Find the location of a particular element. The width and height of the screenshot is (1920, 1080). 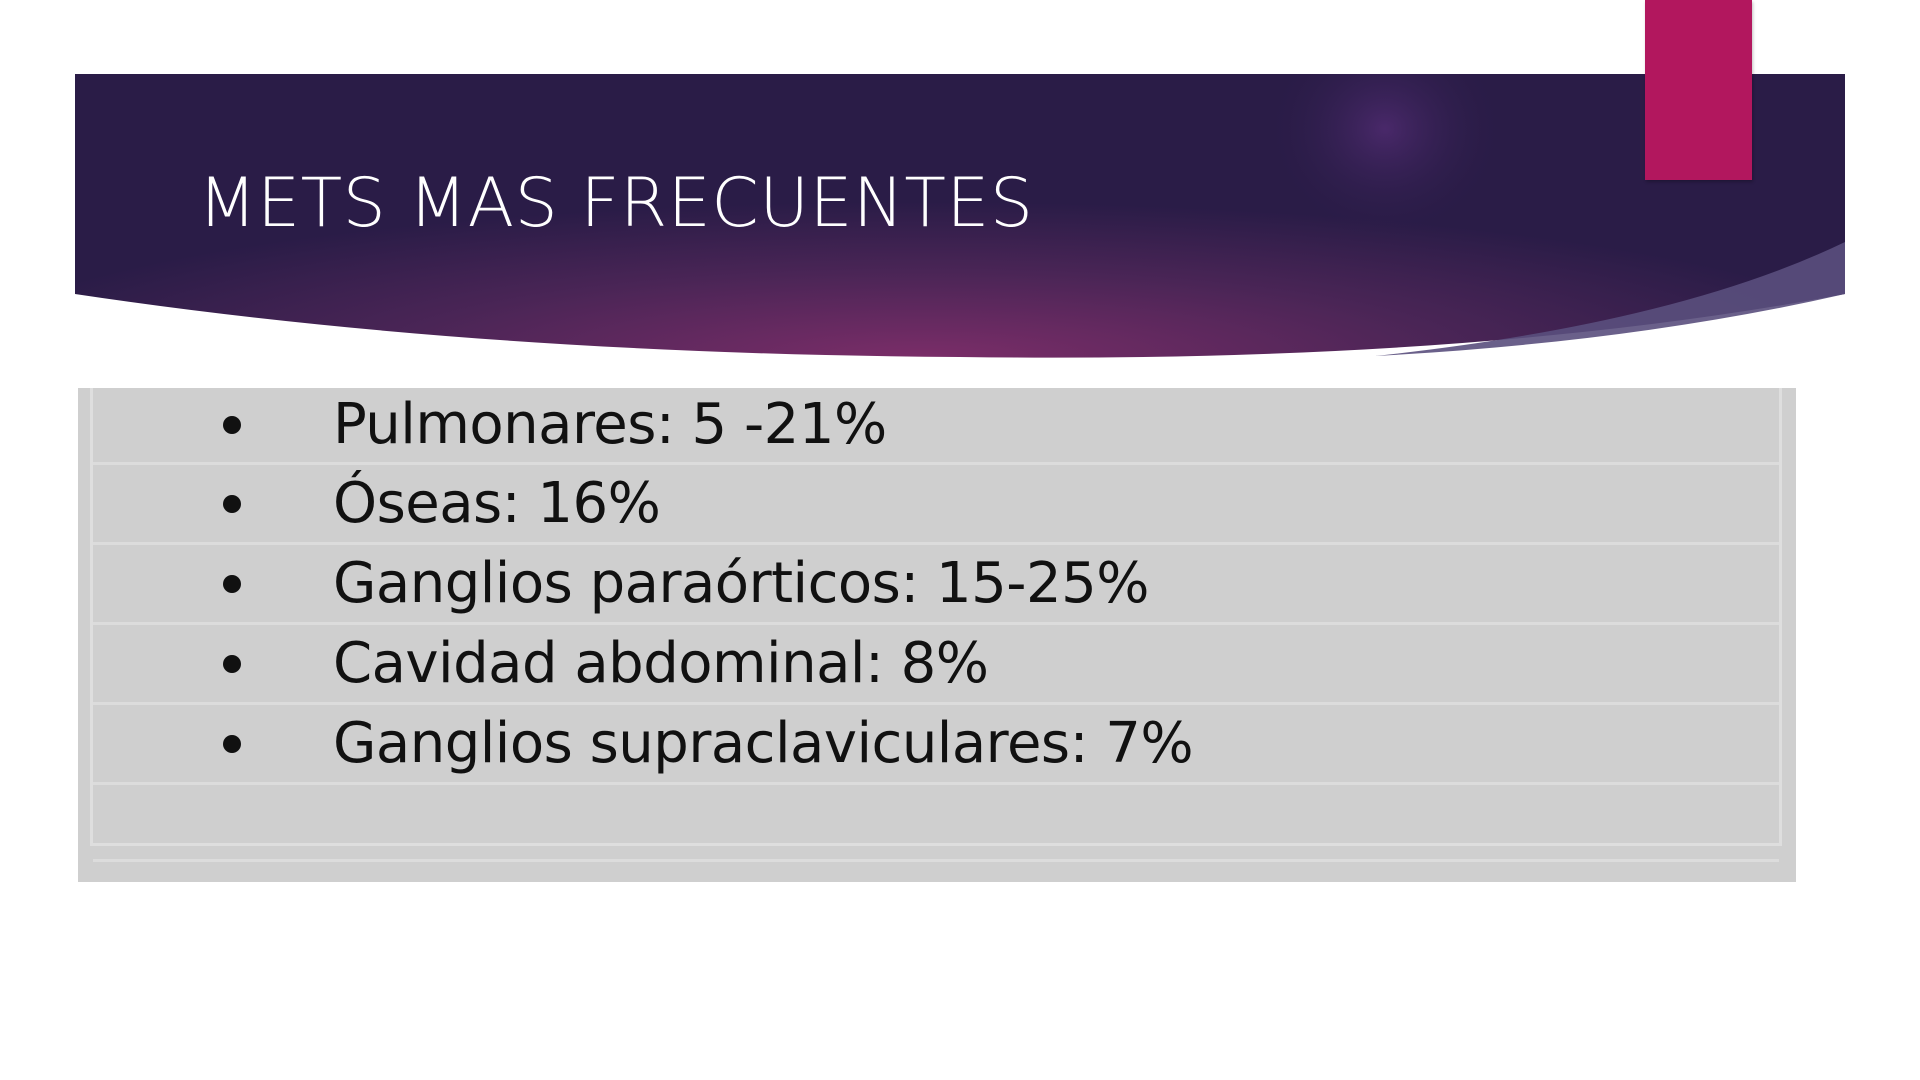

list-item: Ganglios paraórticos: 15-25% is located at coordinates (936, 585).